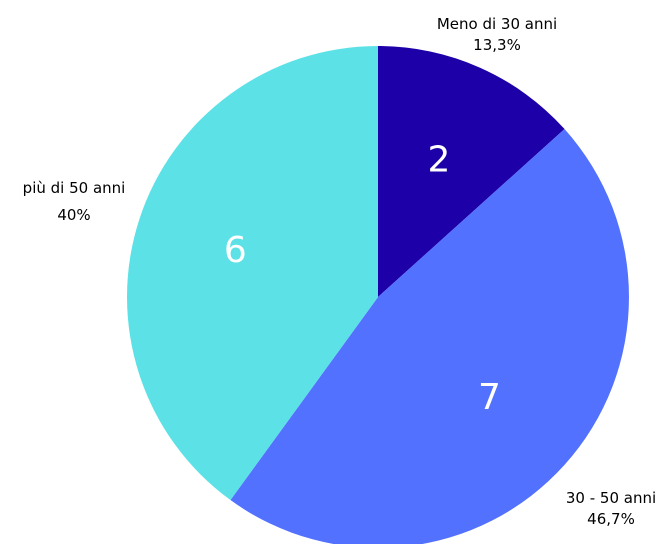 The image size is (671, 544). What do you see at coordinates (439, 159) in the screenshot?
I see `slice-value-label: 2` at bounding box center [439, 159].